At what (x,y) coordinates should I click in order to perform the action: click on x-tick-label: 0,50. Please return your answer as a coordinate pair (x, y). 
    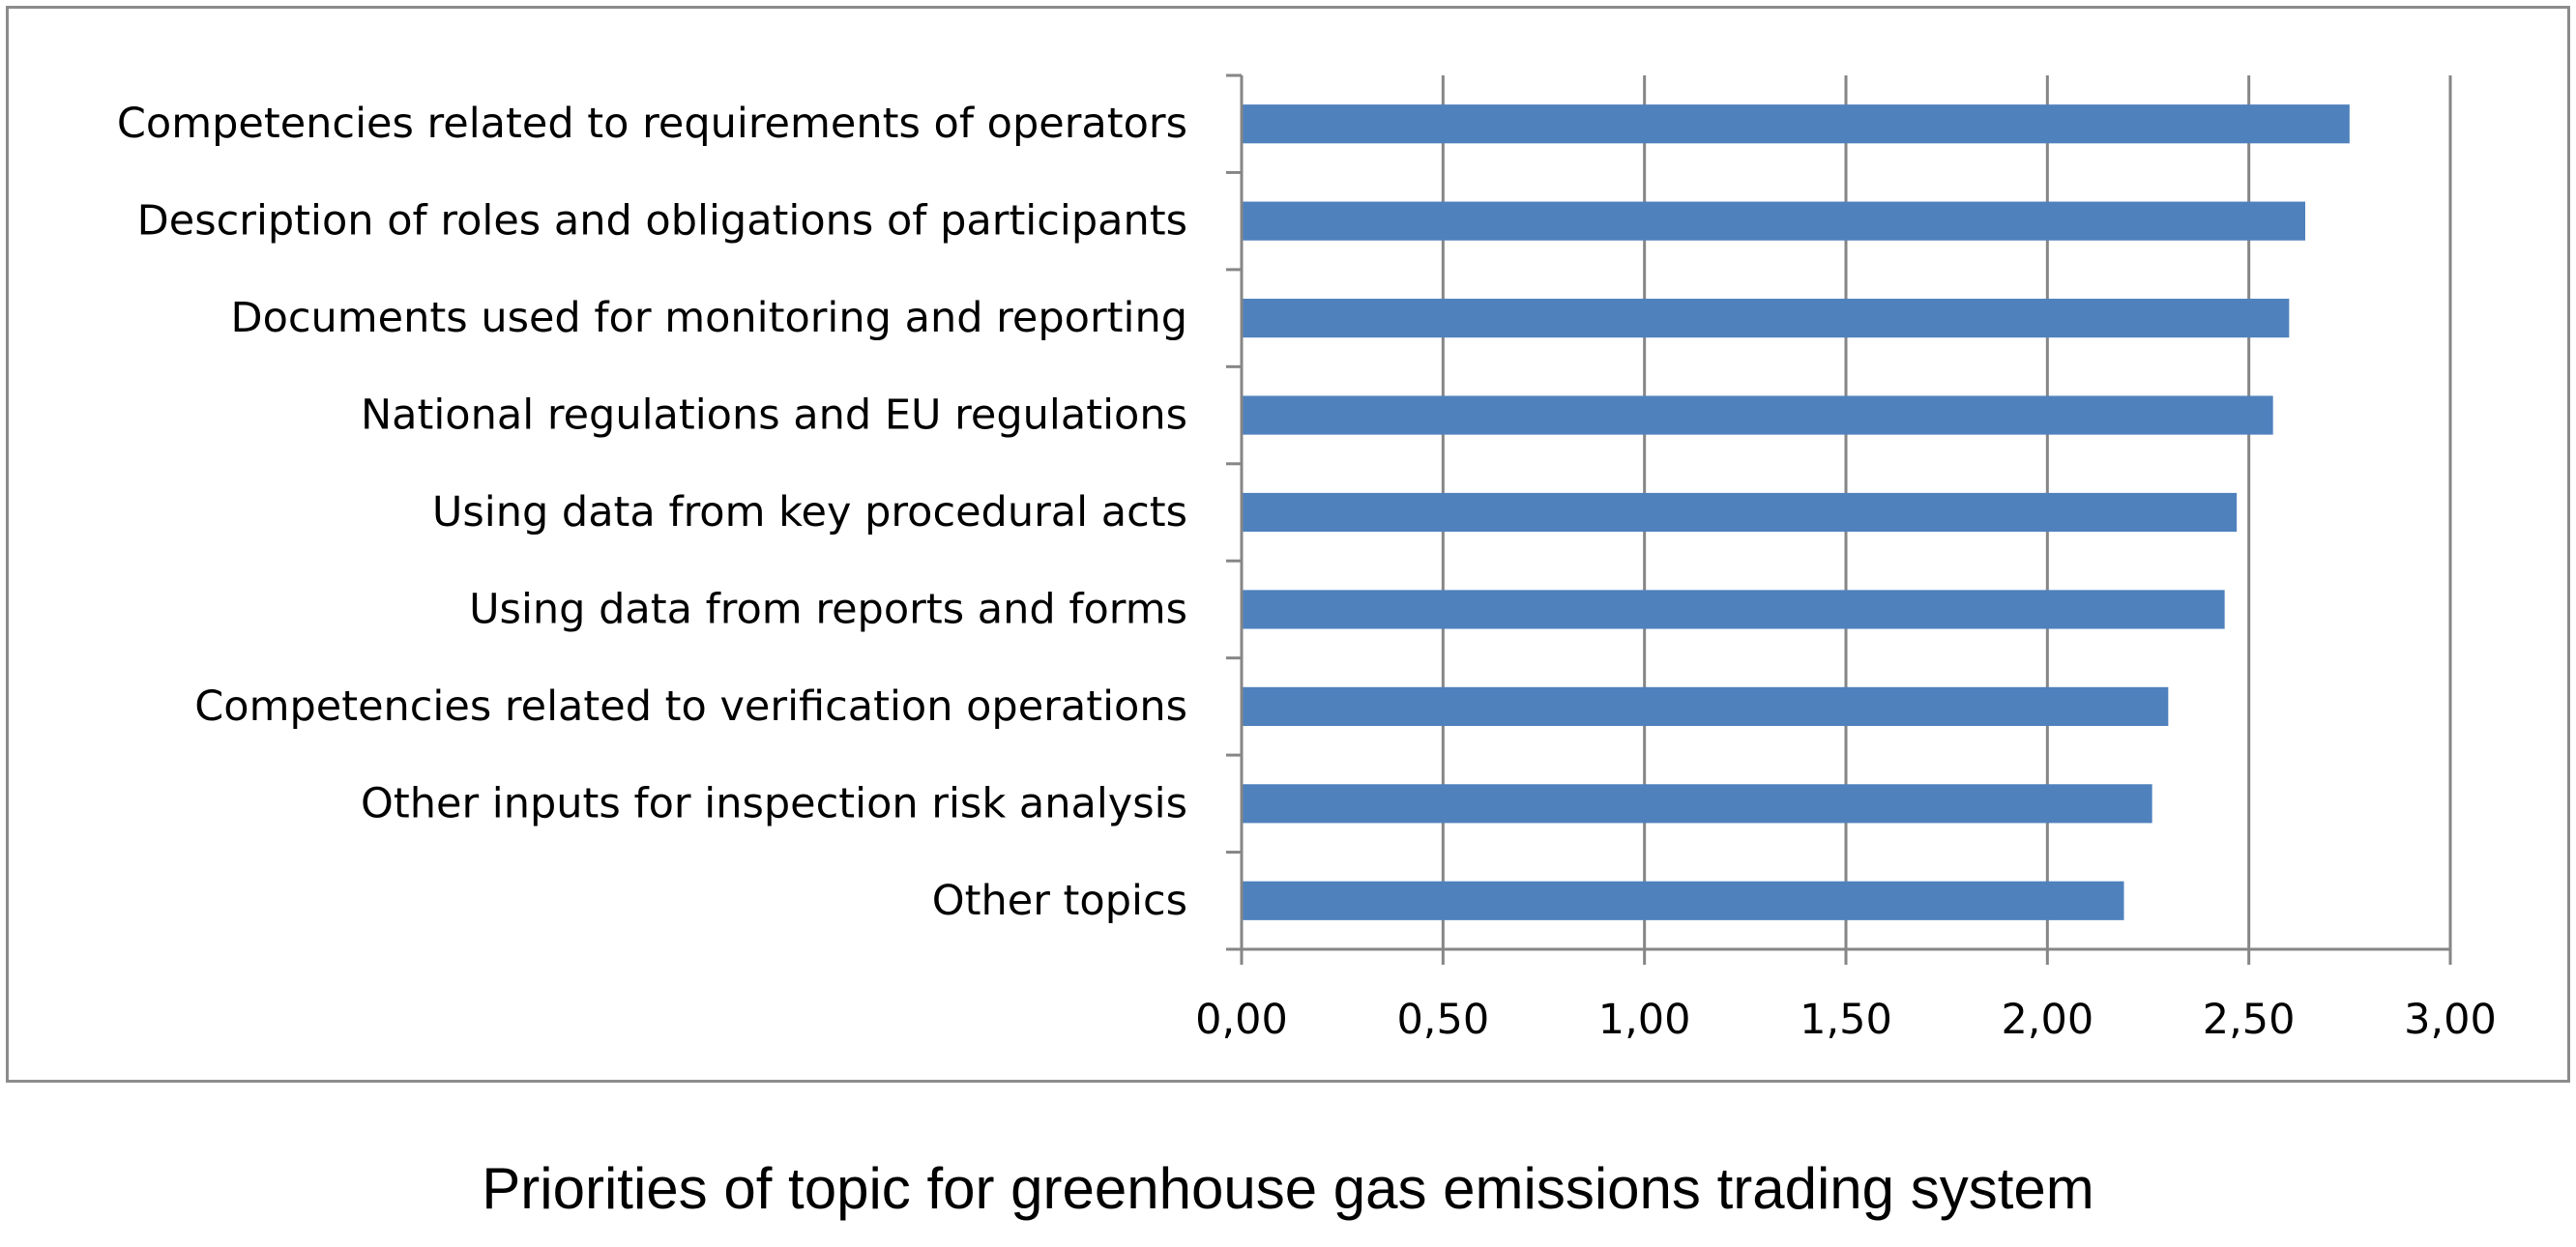
    Looking at the image, I should click on (1442, 1020).